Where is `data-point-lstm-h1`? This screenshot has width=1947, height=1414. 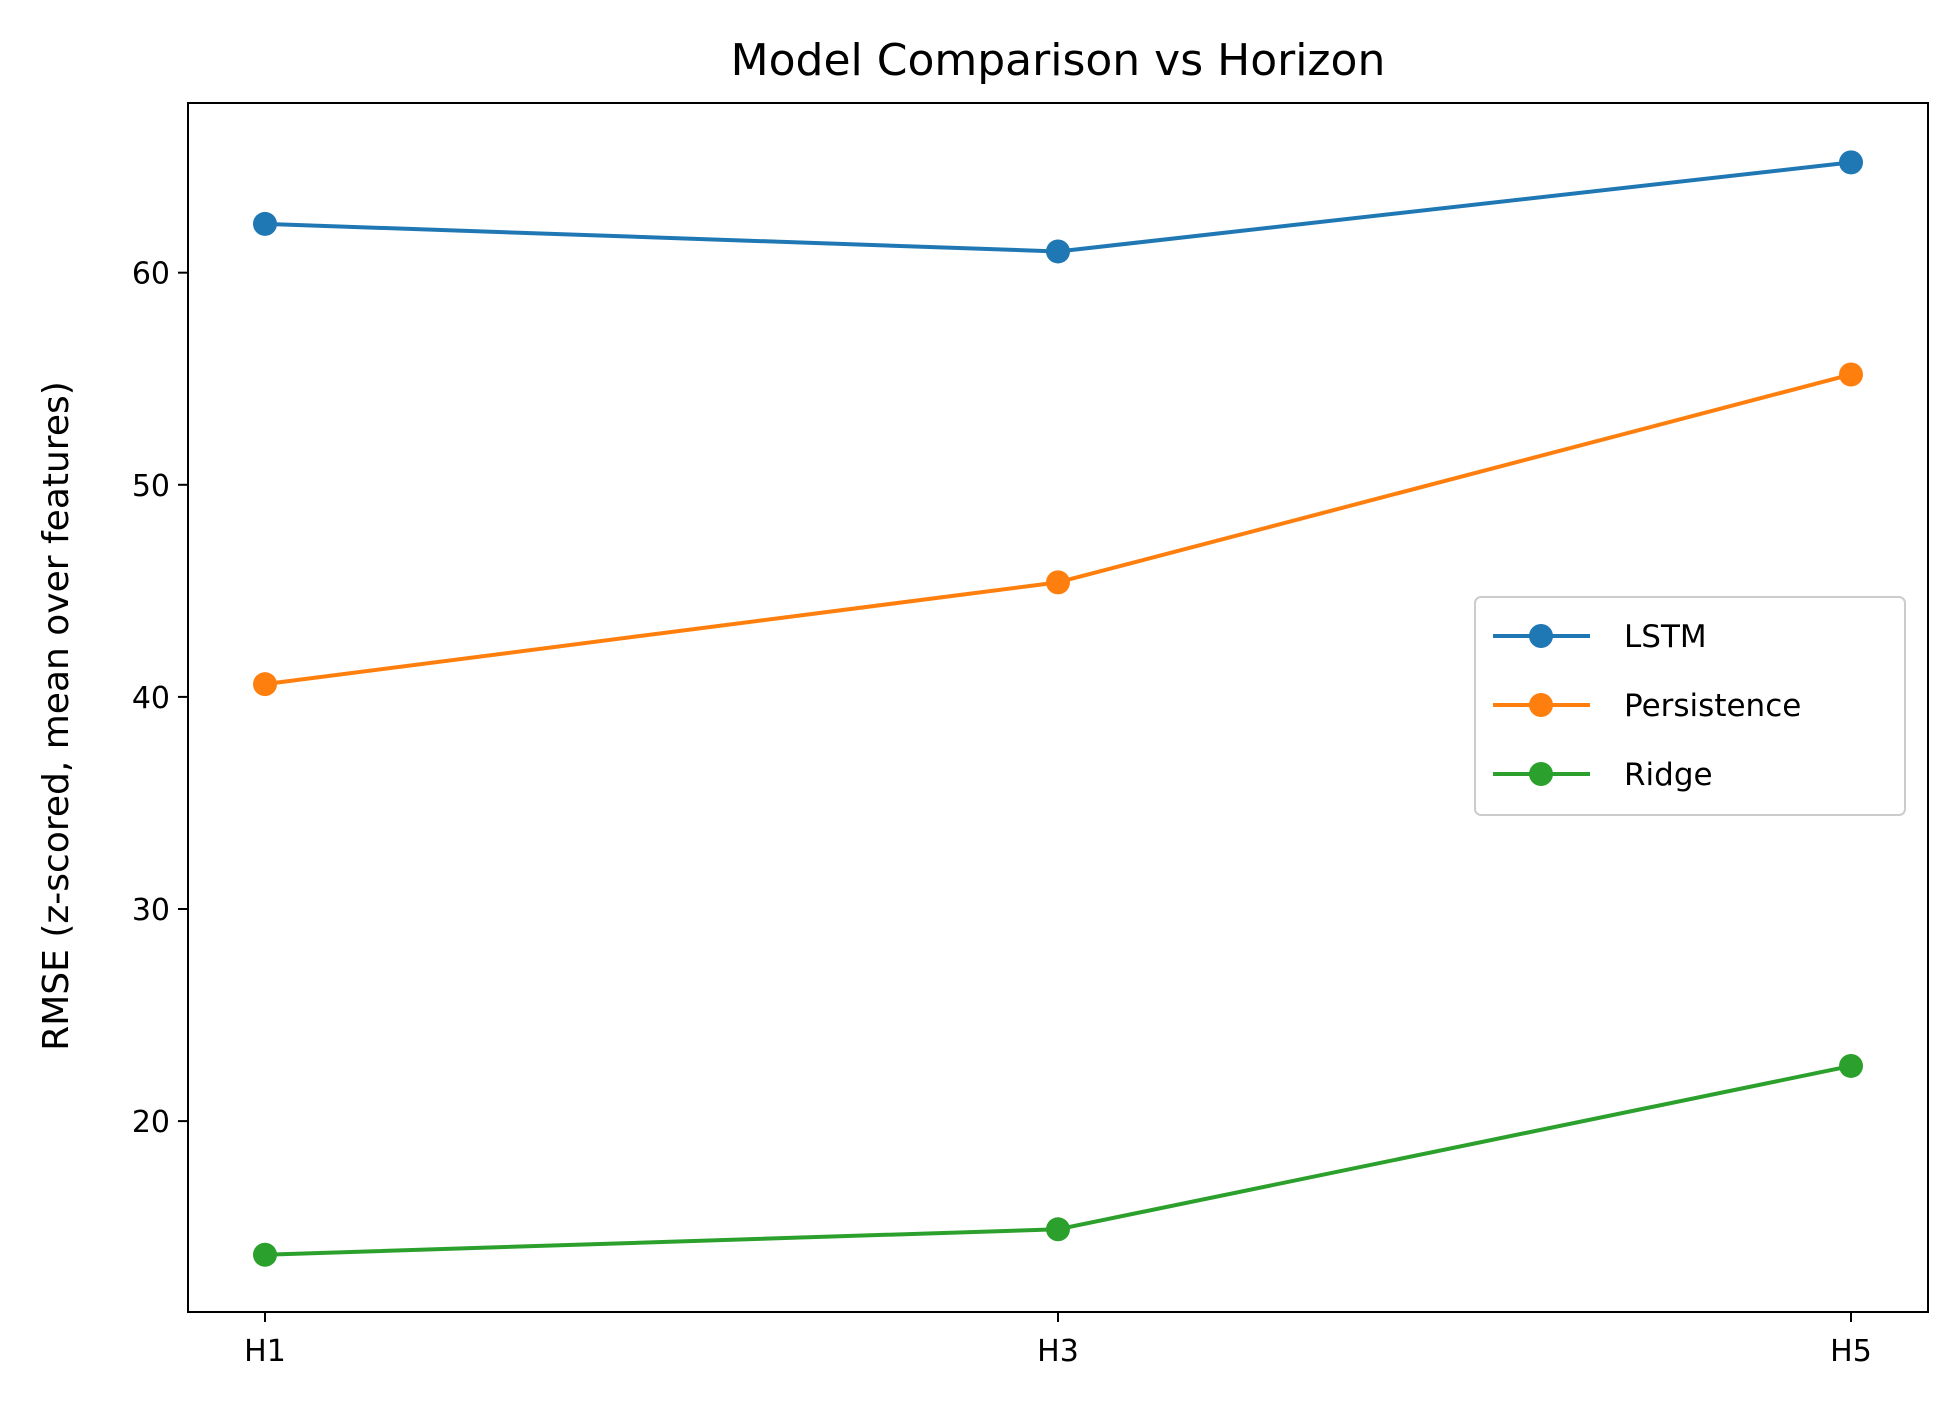 data-point-lstm-h1 is located at coordinates (265, 223).